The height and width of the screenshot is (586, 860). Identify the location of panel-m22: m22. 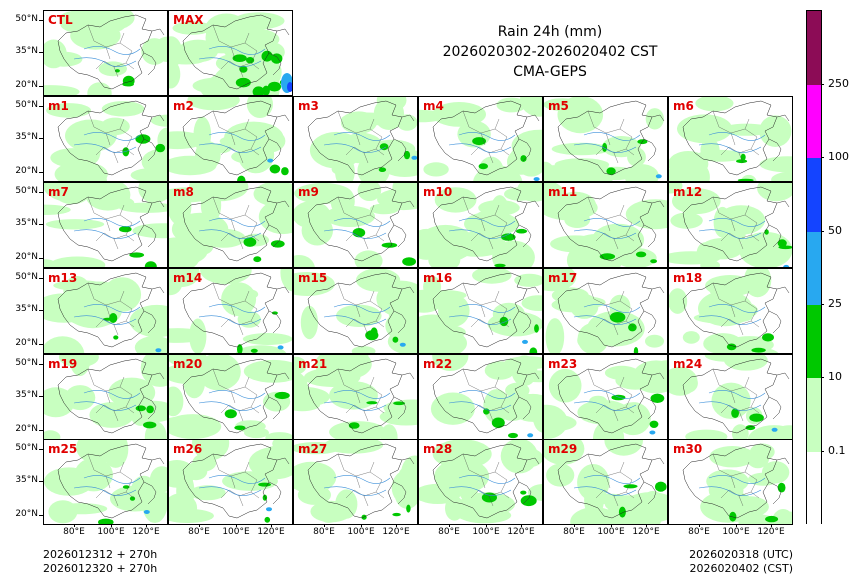
(480, 397).